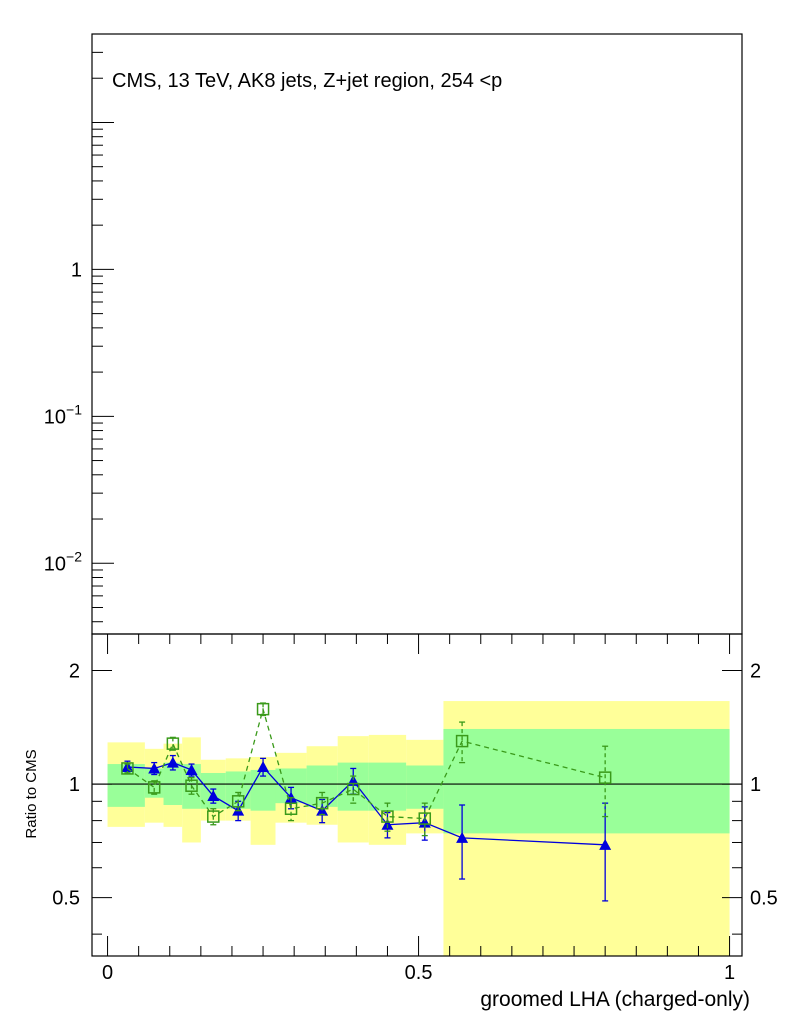  Describe the element at coordinates (729, 973) in the screenshot. I see `x-tick-label: 1` at that location.